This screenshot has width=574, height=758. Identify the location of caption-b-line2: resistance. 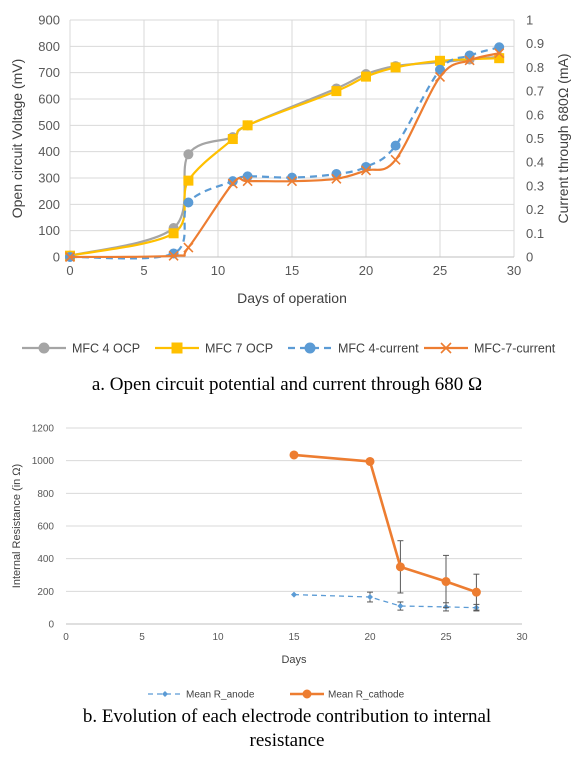
(287, 740).